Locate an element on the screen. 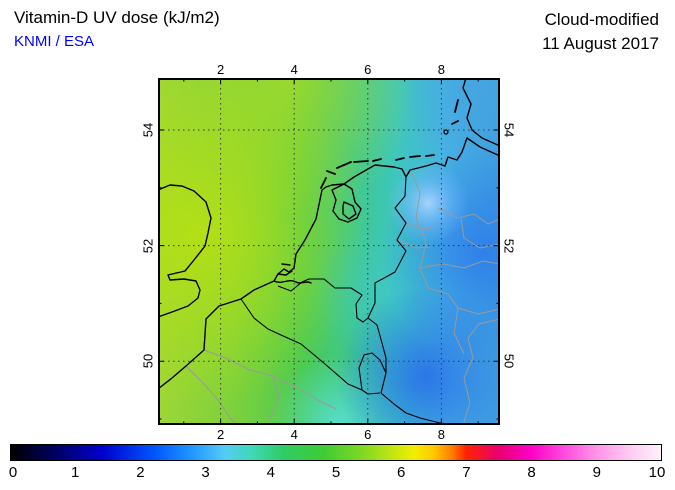 Image resolution: width=675 pixels, height=490 pixels. lat-tick-right-50: 50 is located at coordinates (509, 361).